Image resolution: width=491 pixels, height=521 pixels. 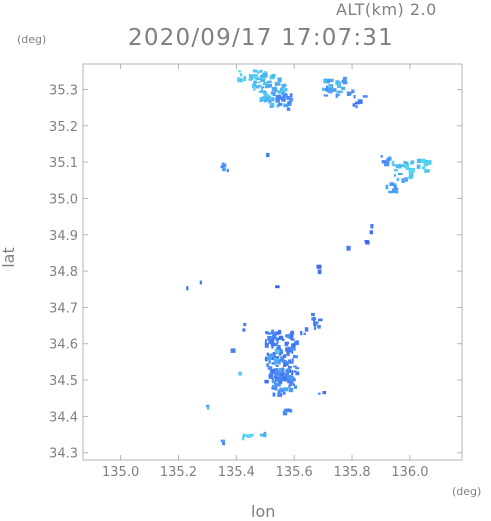 What do you see at coordinates (261, 38) in the screenshot?
I see `timestamp-title: 2020/09/17 17:07:31` at bounding box center [261, 38].